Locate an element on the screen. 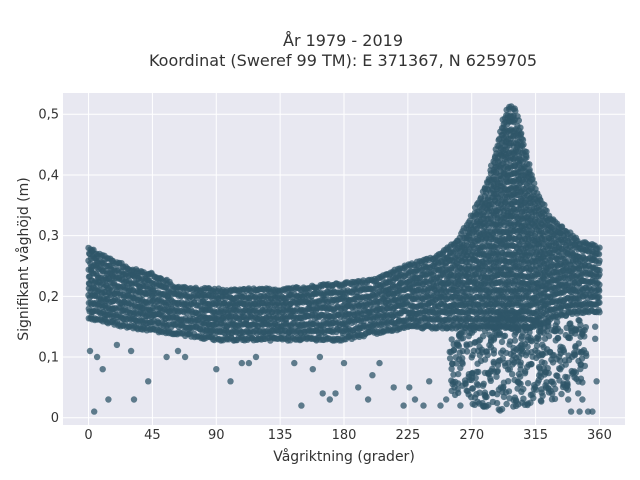 Image resolution: width=640 pixels, height=480 pixels. x-tick-label: 0 is located at coordinates (88, 435).